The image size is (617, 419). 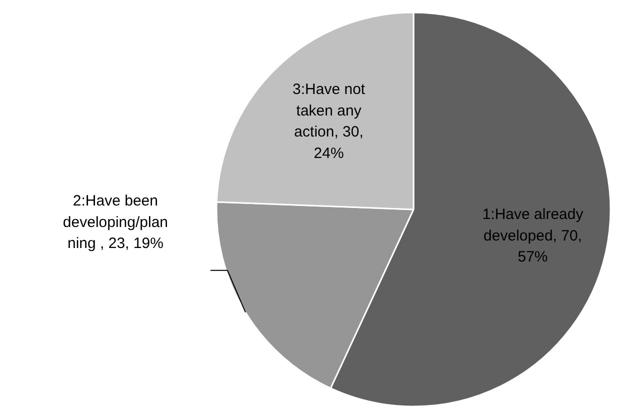 What do you see at coordinates (533, 236) in the screenshot?
I see `slice-label: 1:Have already developed, 70, 57%` at bounding box center [533, 236].